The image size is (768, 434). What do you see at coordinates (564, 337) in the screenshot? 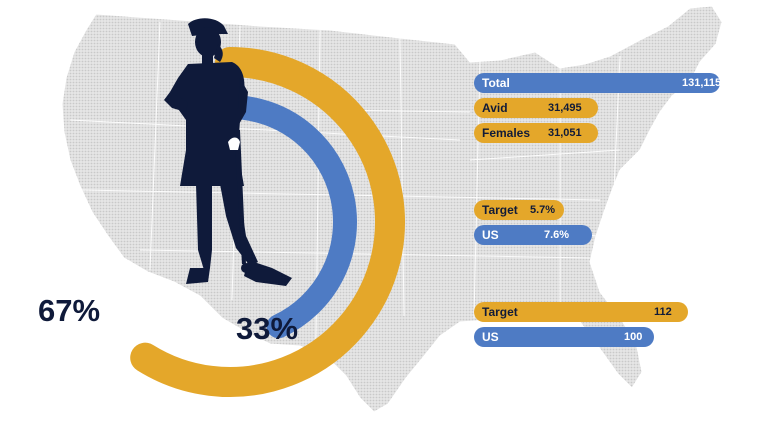
I see `bar-us-2: US 100` at bounding box center [564, 337].